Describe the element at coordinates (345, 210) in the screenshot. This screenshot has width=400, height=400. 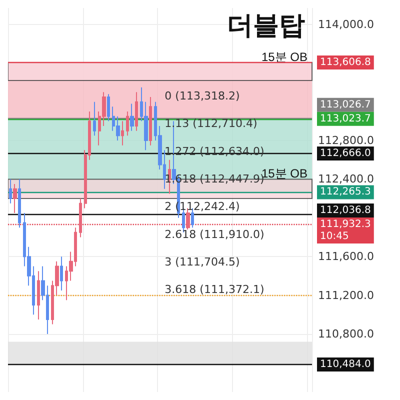
I see `ref-line-label: 112,036.8` at that location.